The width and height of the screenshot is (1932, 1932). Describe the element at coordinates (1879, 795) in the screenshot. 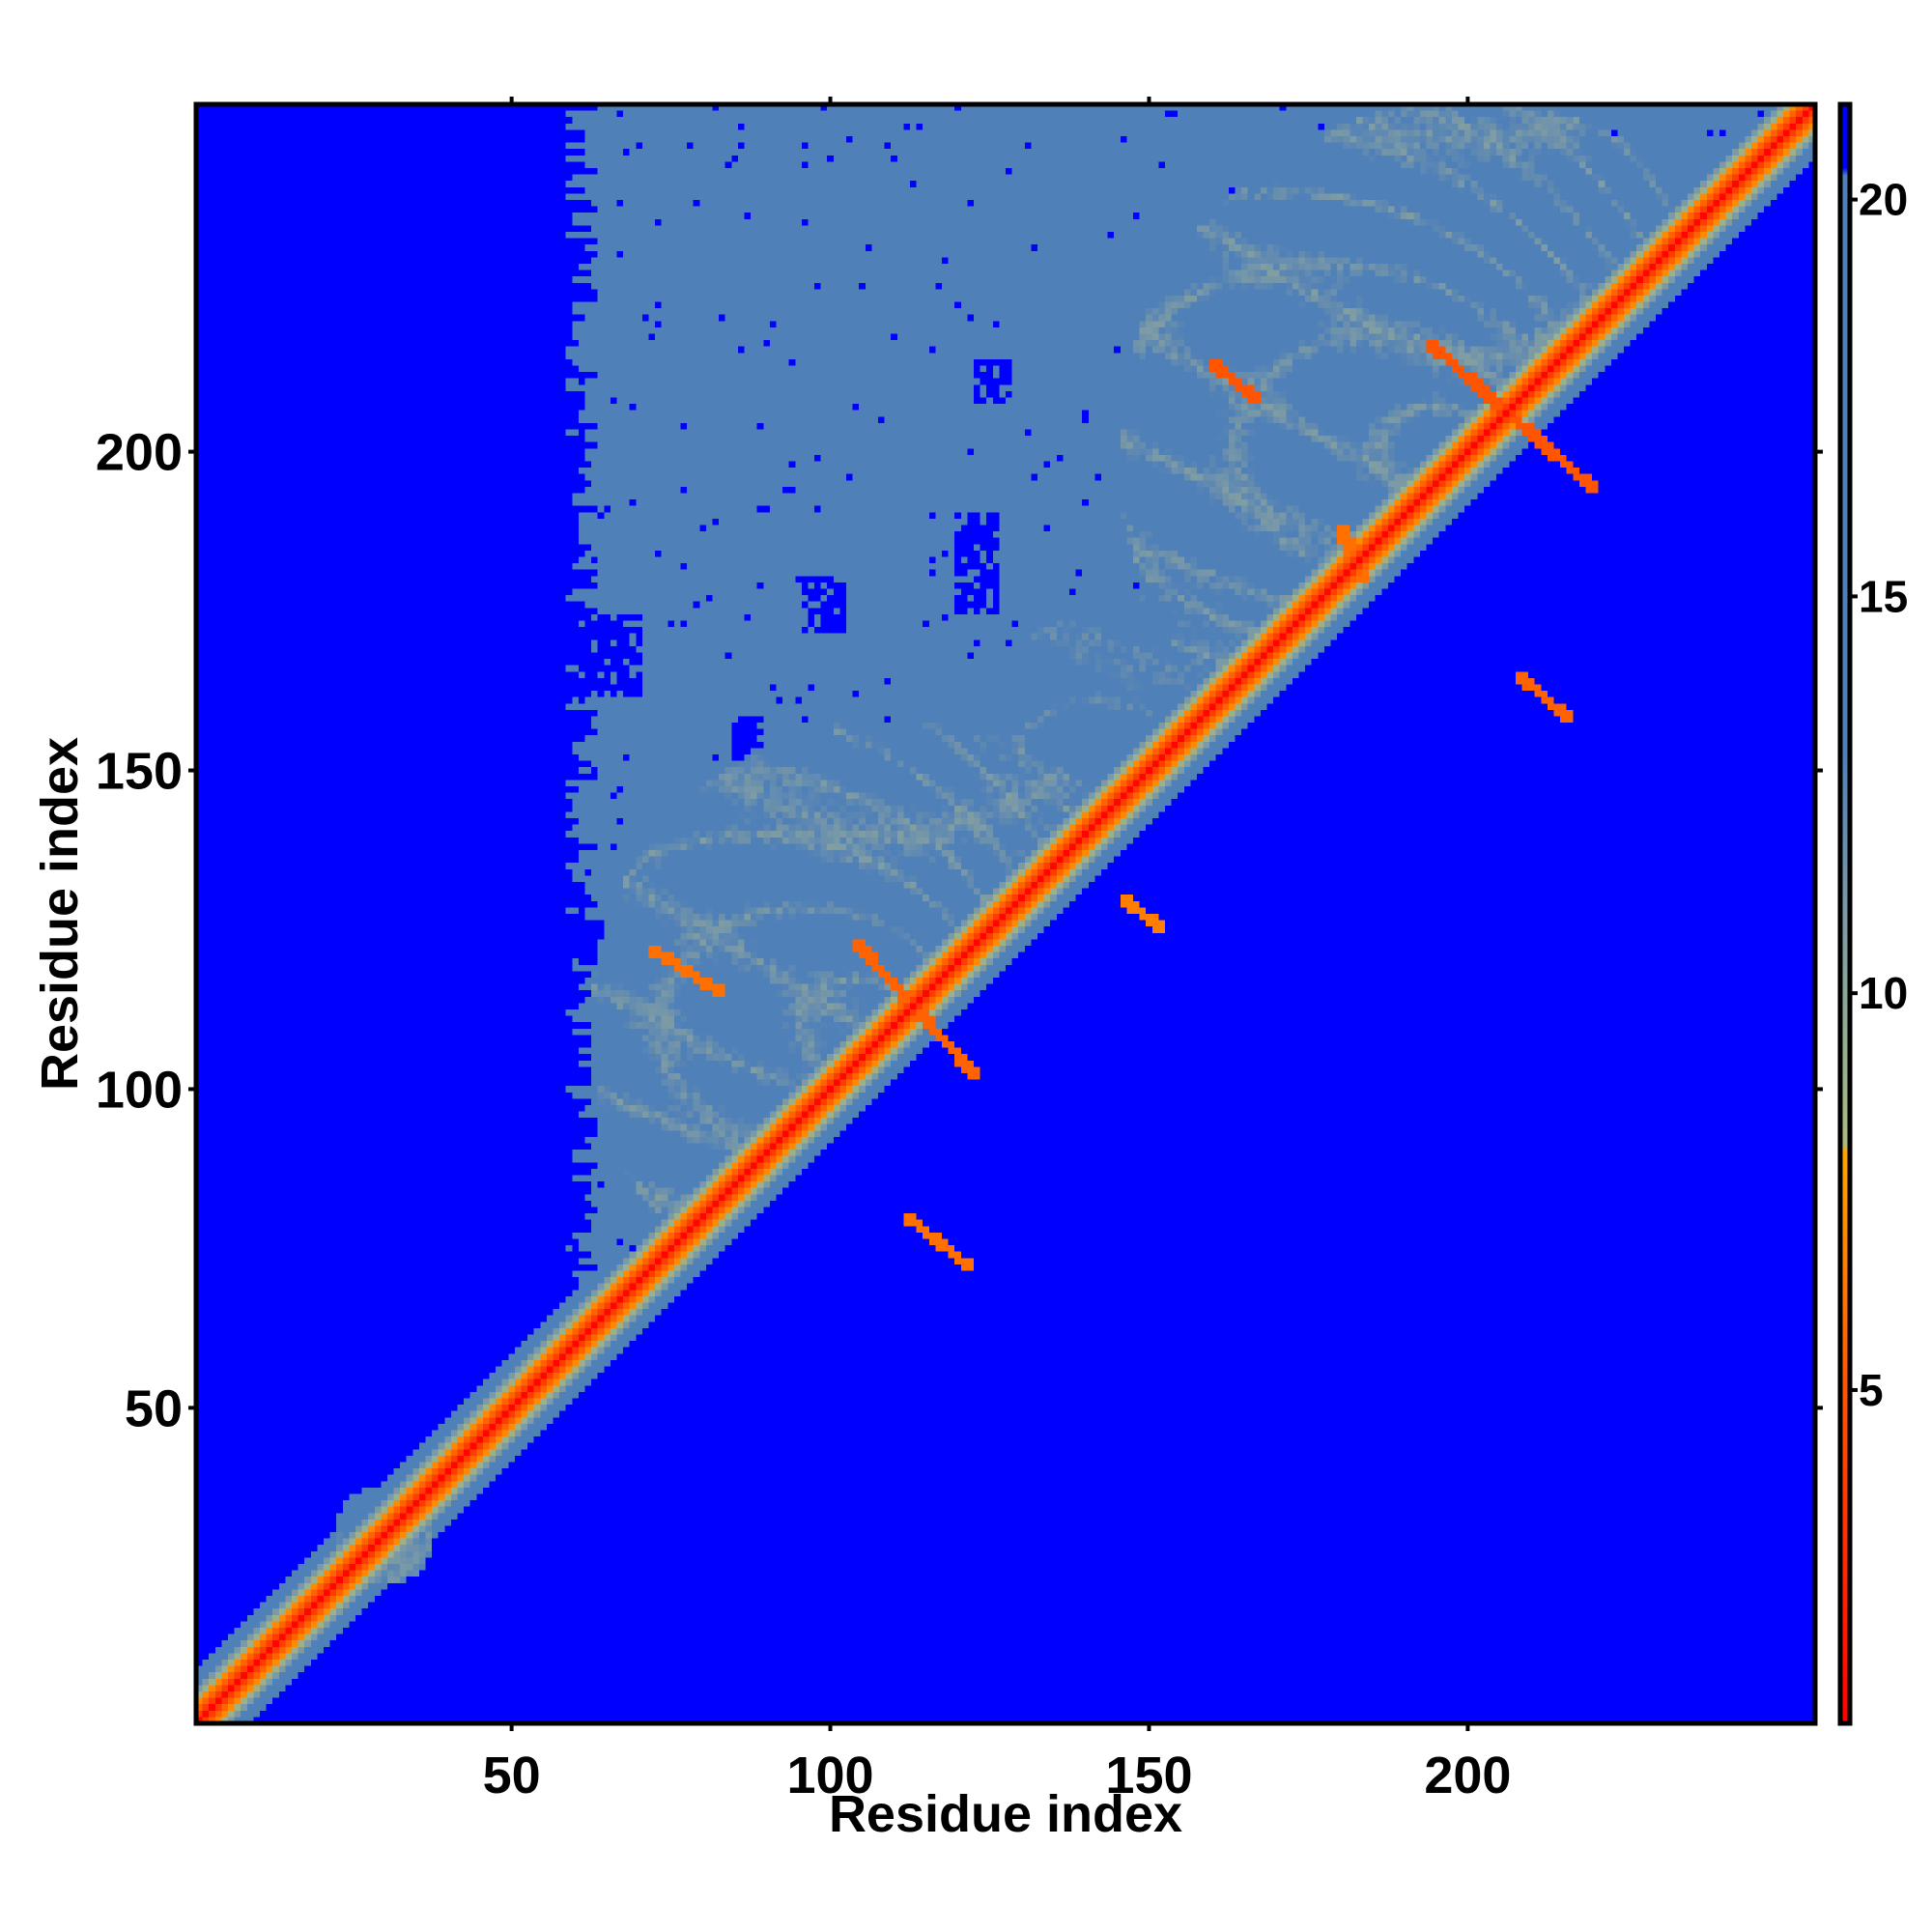

I see `colorbar-ticks: 5 10 15 20` at that location.